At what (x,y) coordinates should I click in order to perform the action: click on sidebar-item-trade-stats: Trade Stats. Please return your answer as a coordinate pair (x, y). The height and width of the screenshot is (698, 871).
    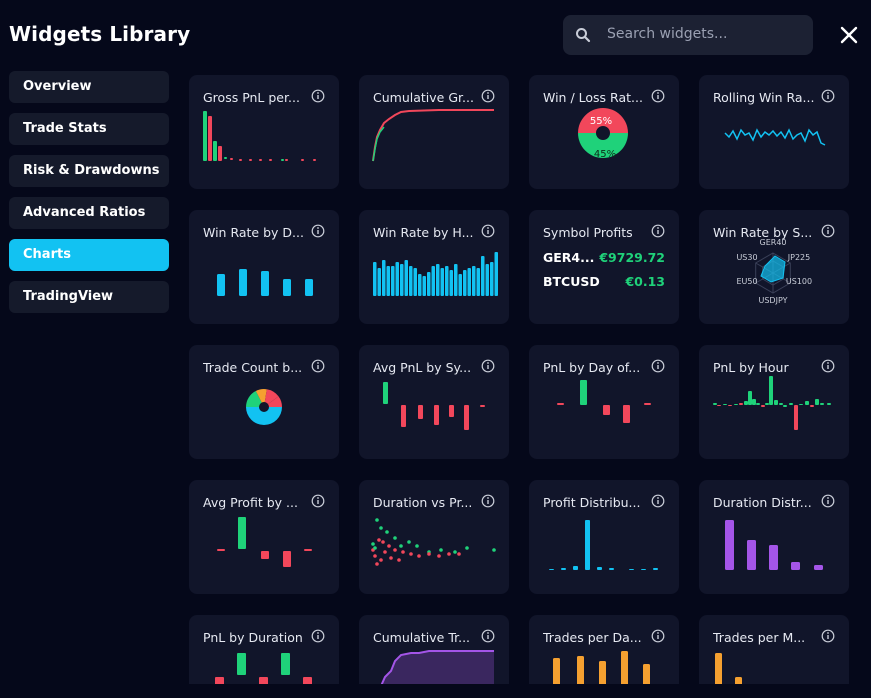
    Looking at the image, I should click on (89, 129).